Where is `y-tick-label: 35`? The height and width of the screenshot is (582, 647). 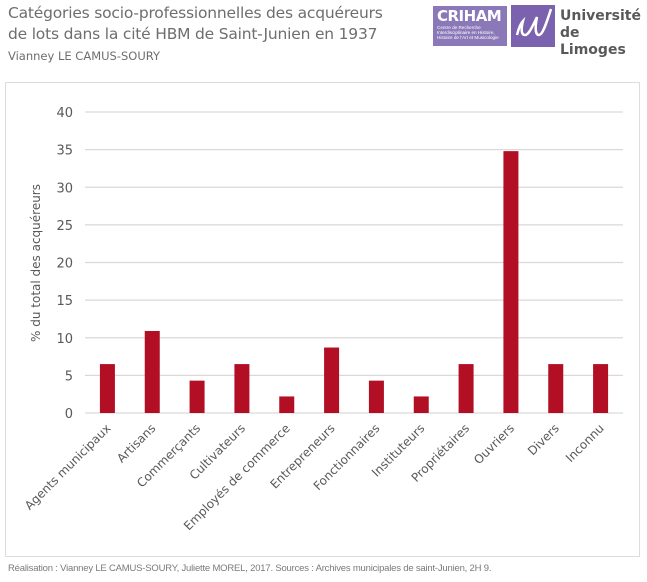 y-tick-label: 35 is located at coordinates (64, 151).